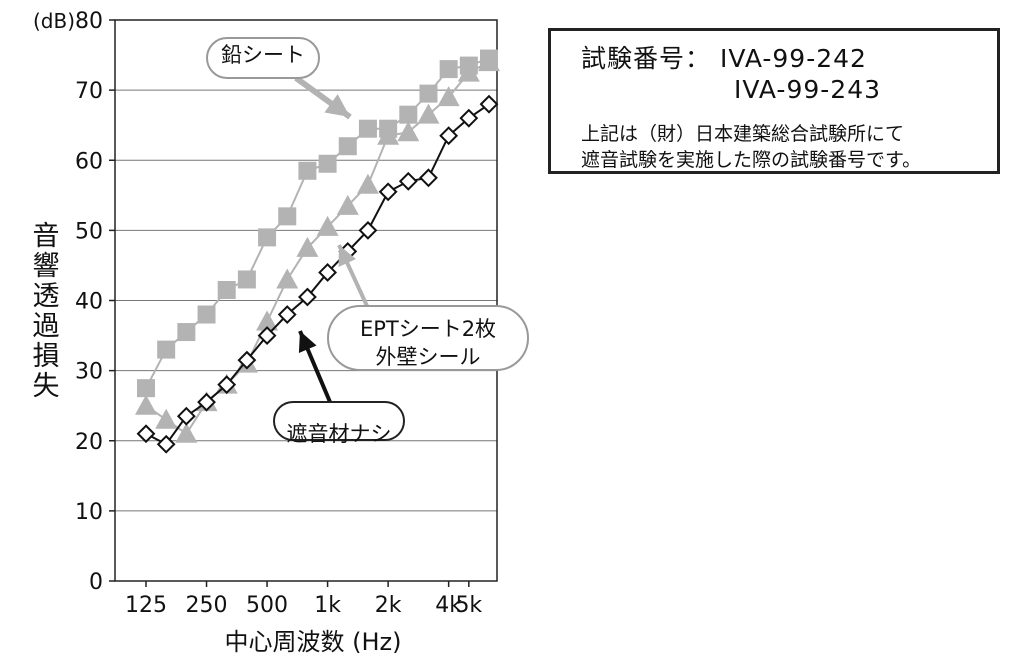 The image size is (1025, 670). Describe the element at coordinates (468, 605) in the screenshot. I see `x-tick-label: 5k` at that location.